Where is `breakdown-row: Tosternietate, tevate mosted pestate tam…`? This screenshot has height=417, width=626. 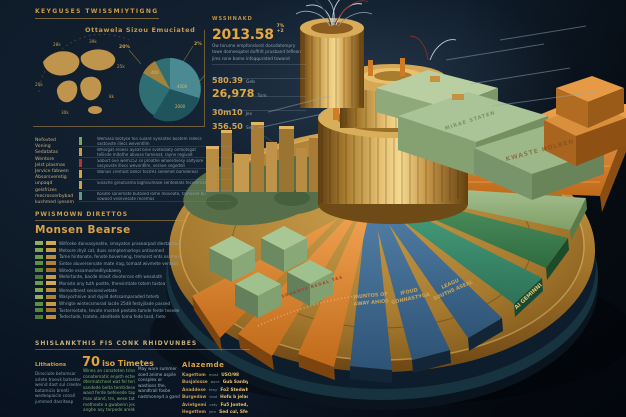 breakdown-row: Tosternietate, tevate mosted pestate tam… is located at coordinates (111, 310).